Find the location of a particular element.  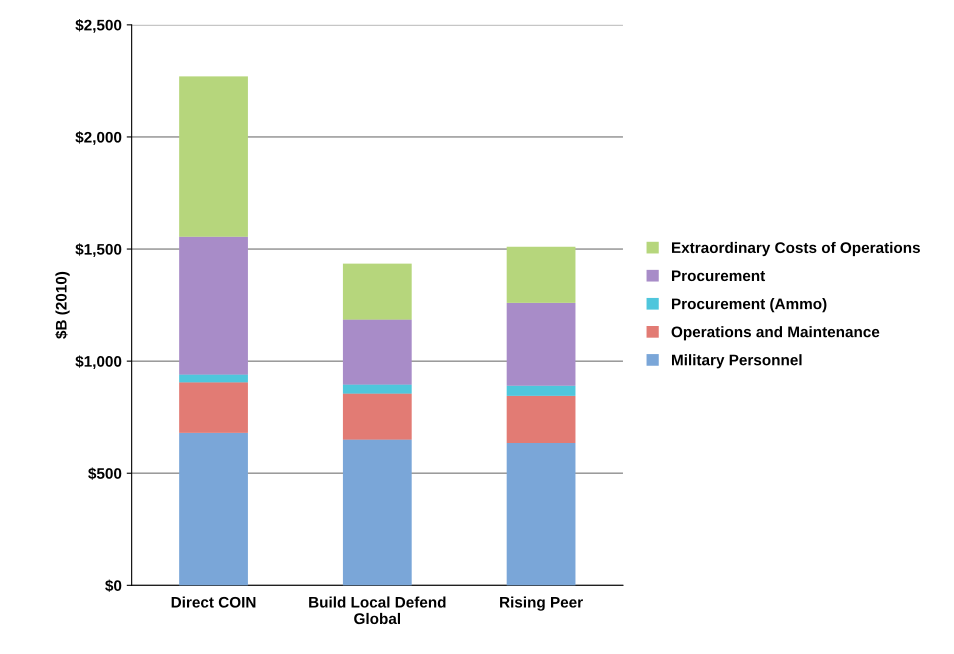

y-tick-label: $1,500 is located at coordinates (98, 250).